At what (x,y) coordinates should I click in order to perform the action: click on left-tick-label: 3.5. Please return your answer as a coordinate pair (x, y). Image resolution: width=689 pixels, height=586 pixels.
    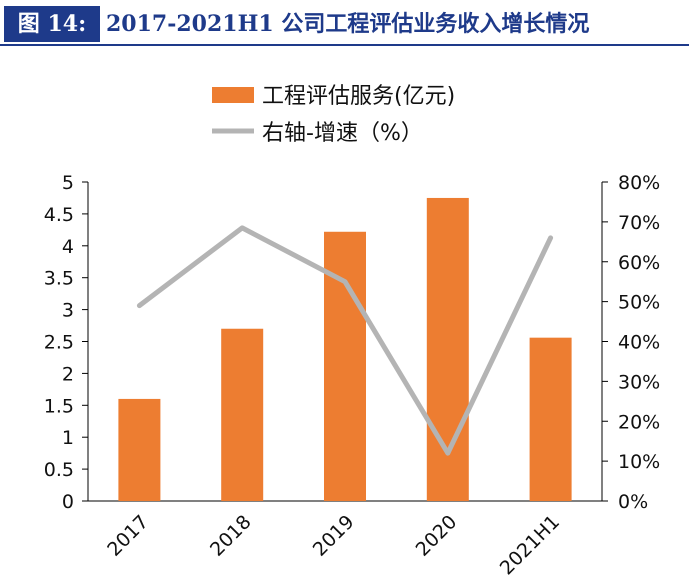
    Looking at the image, I should click on (59, 279).